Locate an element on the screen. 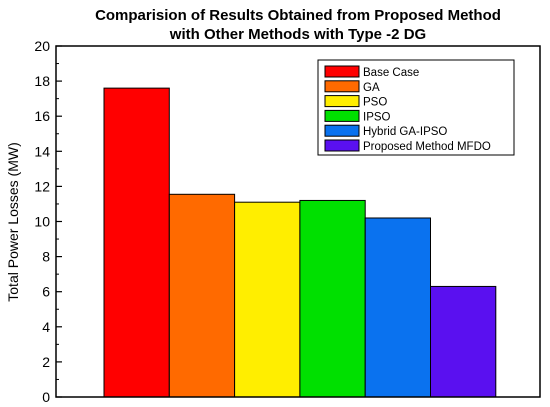 This screenshot has height=407, width=550. bar-ipso is located at coordinates (332, 298).